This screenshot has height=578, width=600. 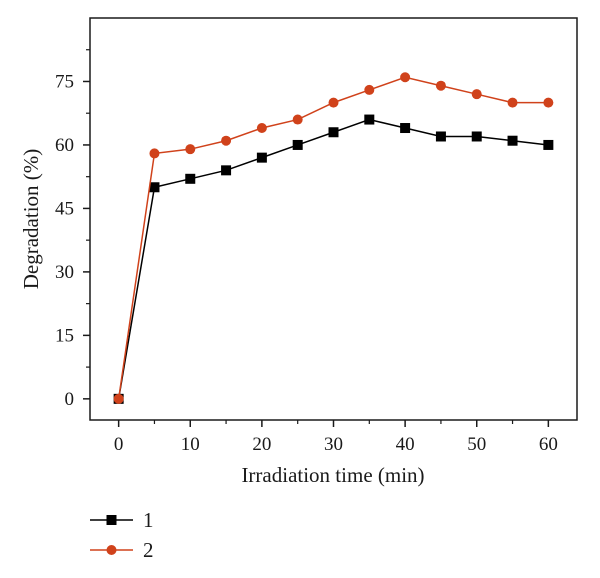 I want to click on x-axis: 0 10 20 30 40 50 60, so click(x=336, y=437).